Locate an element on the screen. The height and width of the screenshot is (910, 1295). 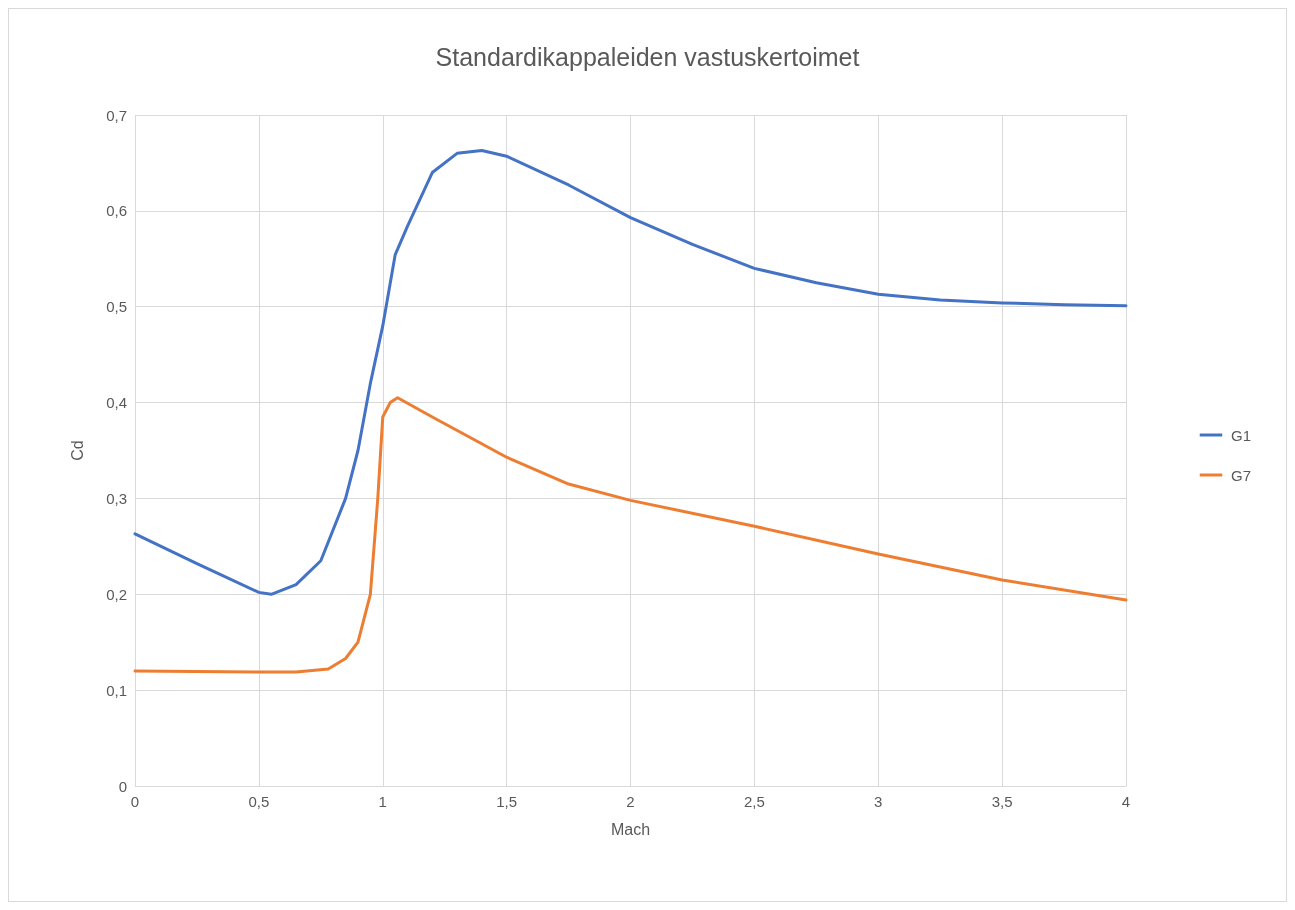
y-tick-label: 0,7 is located at coordinates (116, 115).